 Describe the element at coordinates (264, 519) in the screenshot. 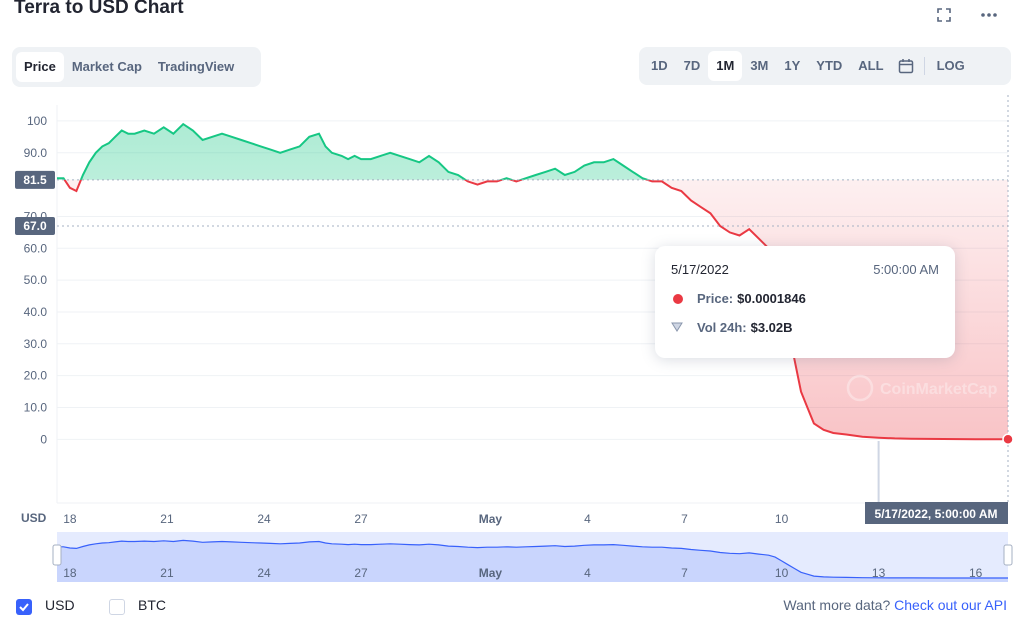

I see `x-tick-label: 24` at that location.